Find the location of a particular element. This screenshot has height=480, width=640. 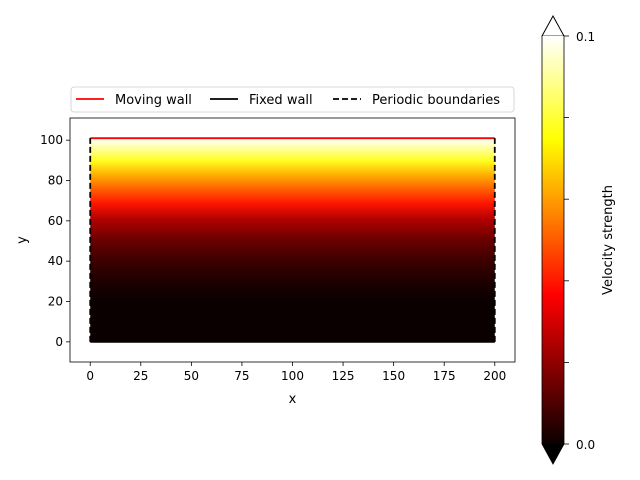

x-axis-label: x is located at coordinates (293, 399).